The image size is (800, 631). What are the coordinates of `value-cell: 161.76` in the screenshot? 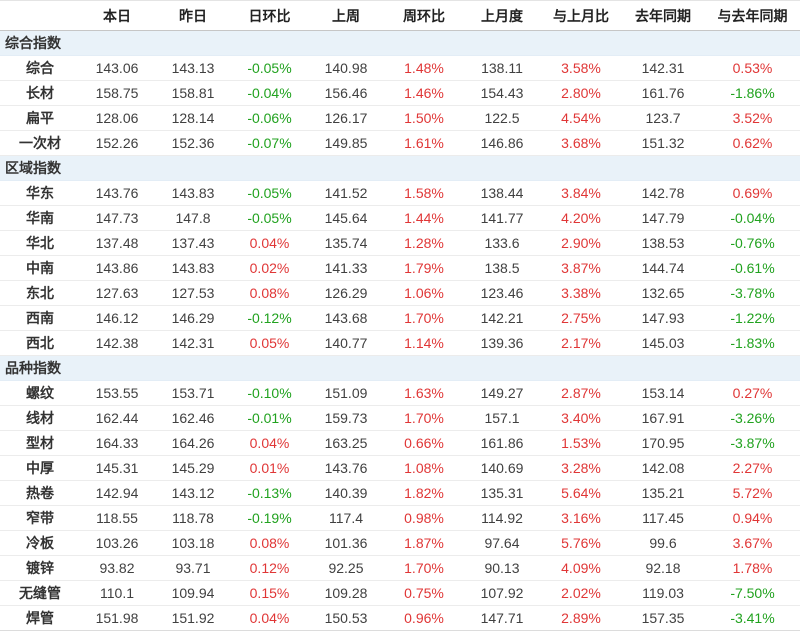 It's located at (663, 93).